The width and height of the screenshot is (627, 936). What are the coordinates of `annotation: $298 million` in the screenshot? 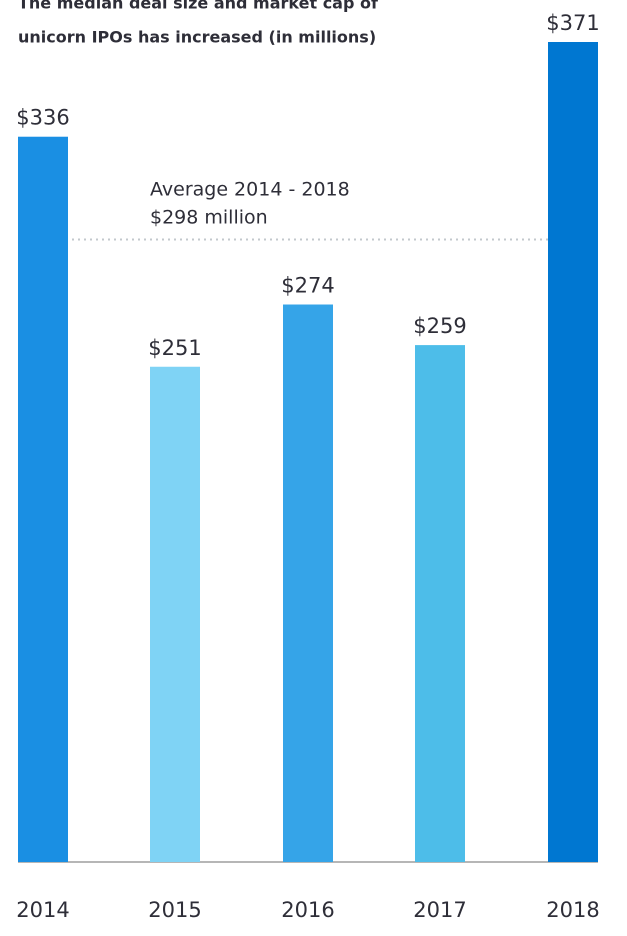 It's located at (209, 218).